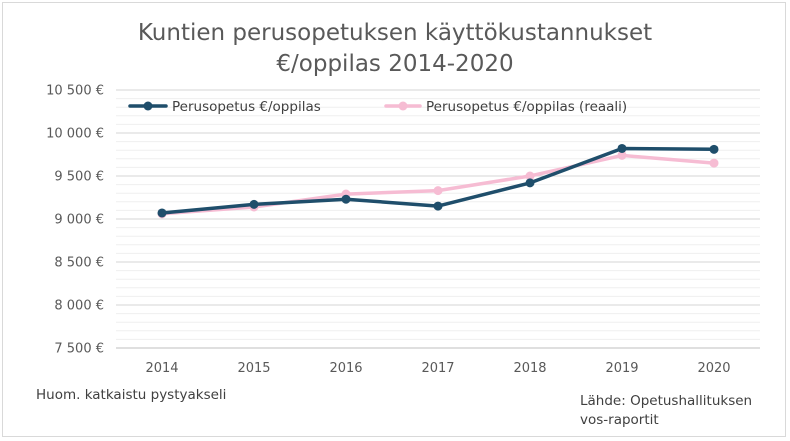 This screenshot has width=790, height=441. I want to click on x-tick-label: 2020, so click(713, 368).